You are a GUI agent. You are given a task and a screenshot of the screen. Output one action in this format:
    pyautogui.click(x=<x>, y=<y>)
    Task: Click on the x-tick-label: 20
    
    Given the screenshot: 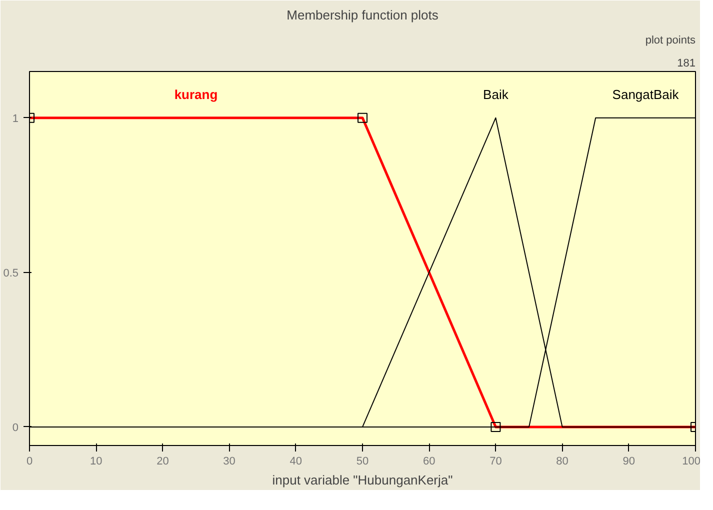 What is the action you would take?
    pyautogui.click(x=162, y=462)
    